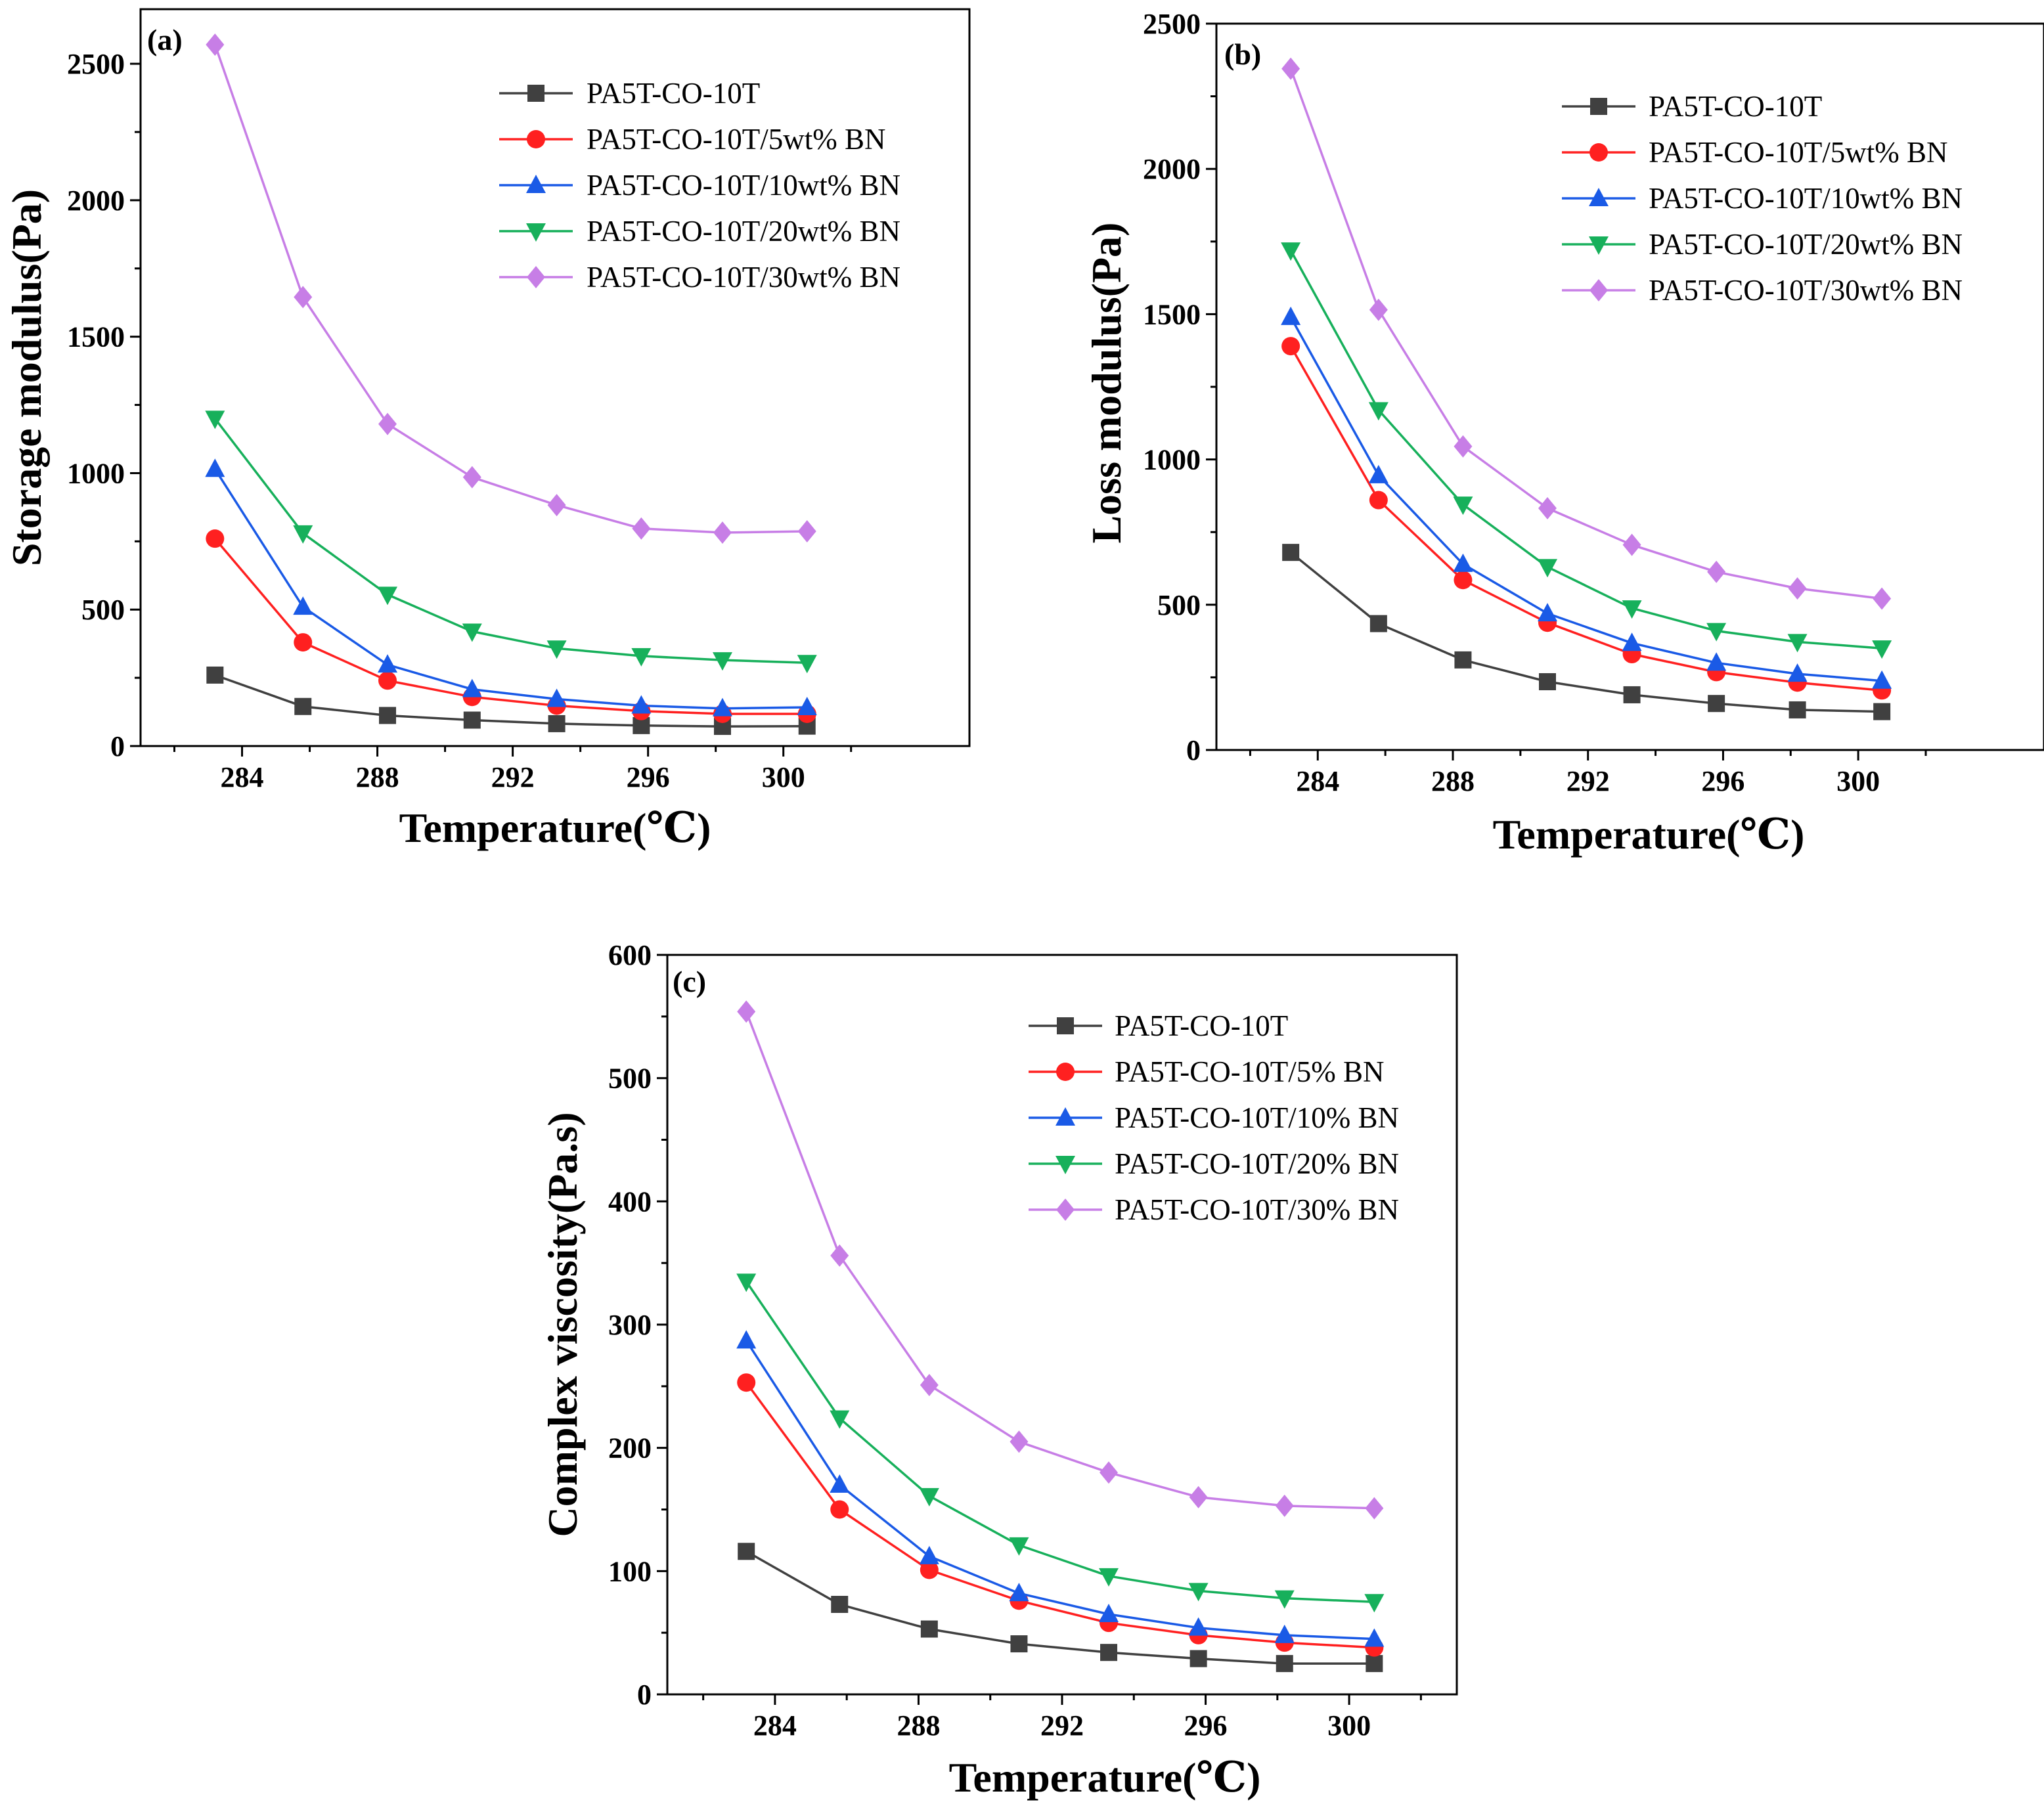  Describe the element at coordinates (26, 377) in the screenshot. I see `panel-a-y-axis-title: Storage modulus(Pa)` at that location.